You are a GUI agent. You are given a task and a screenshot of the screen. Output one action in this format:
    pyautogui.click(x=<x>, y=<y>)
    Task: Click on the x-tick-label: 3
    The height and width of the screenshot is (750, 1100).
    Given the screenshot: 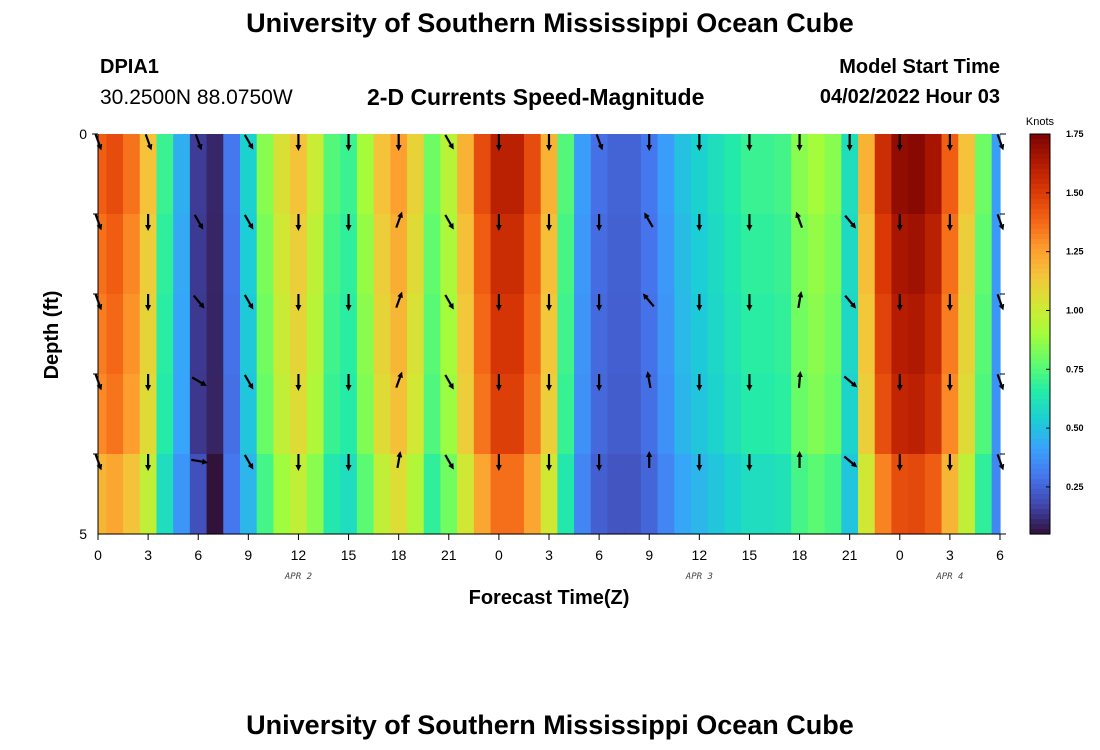 What is the action you would take?
    pyautogui.click(x=950, y=555)
    